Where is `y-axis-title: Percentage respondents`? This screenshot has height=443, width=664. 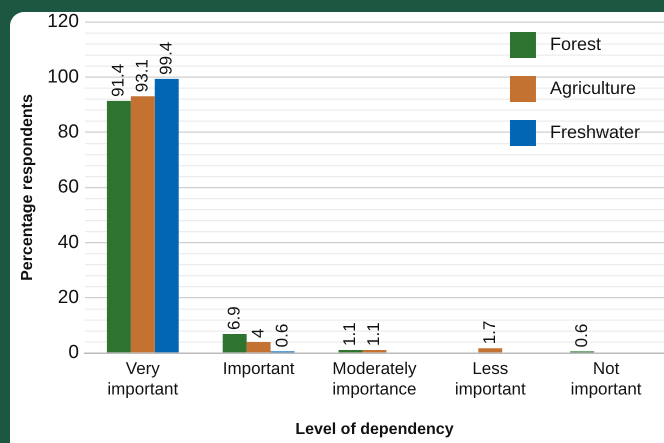
y-axis-title: Percentage respondents is located at coordinates (27, 187).